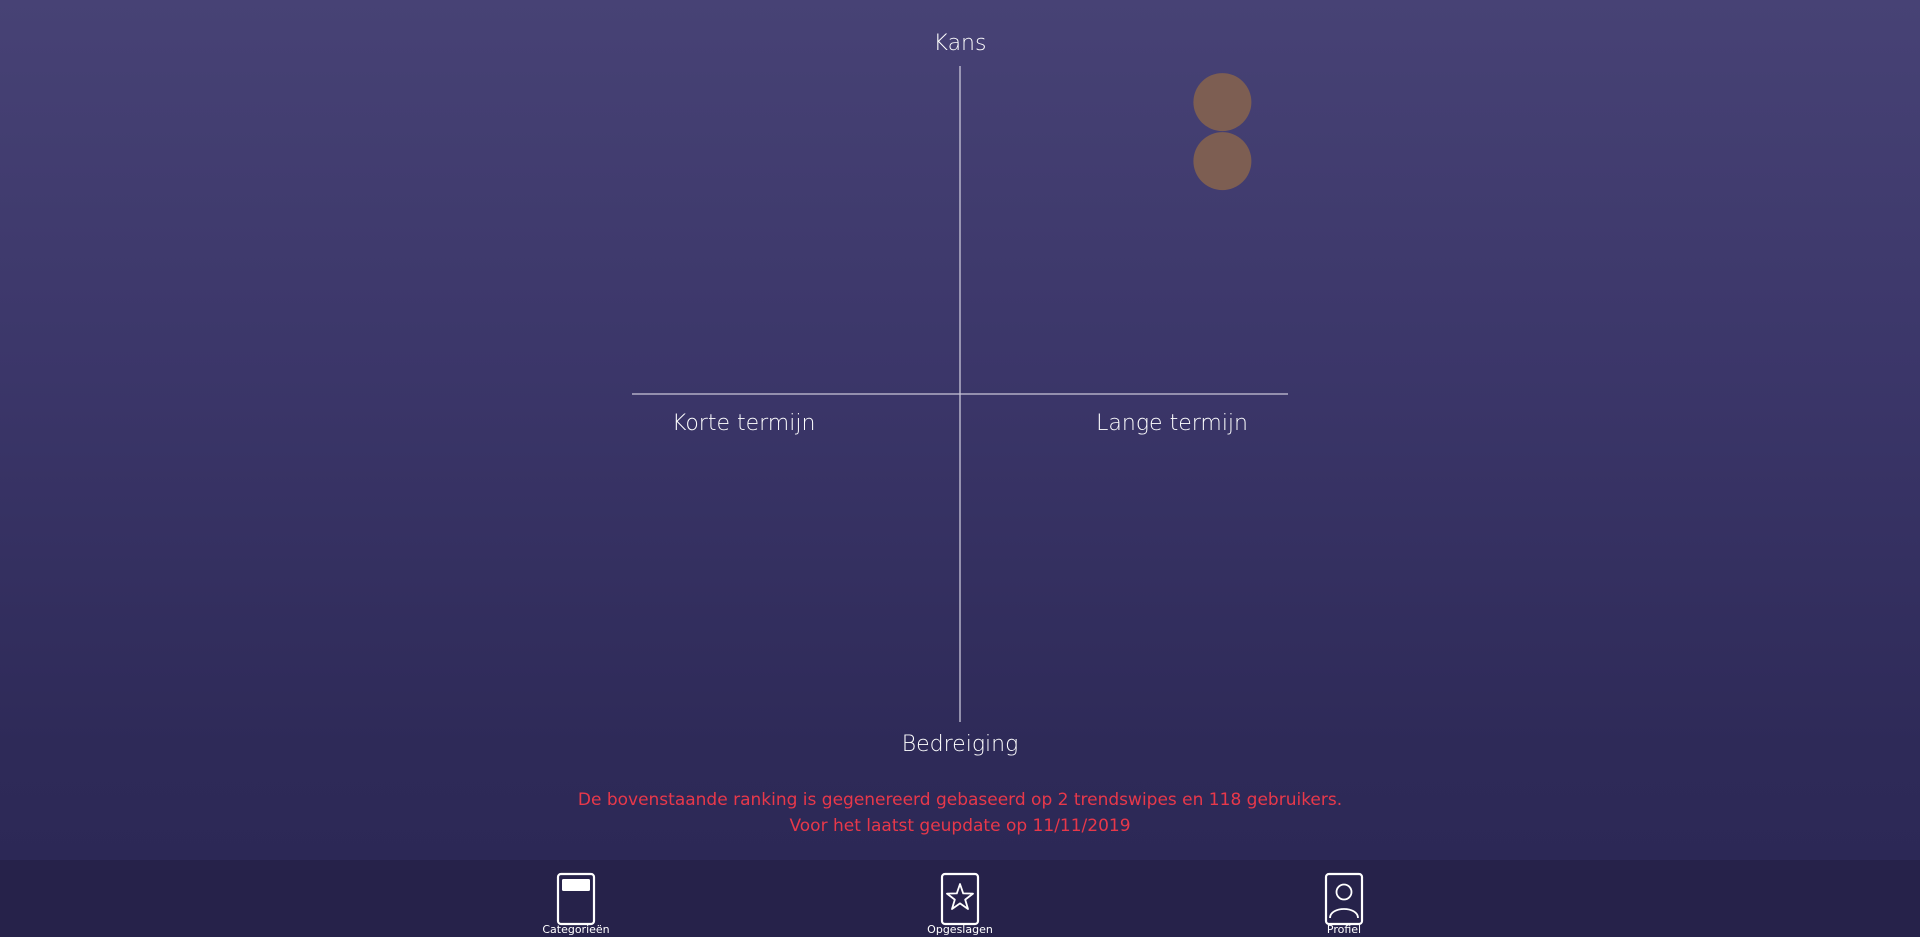 The image size is (1920, 937). What do you see at coordinates (576, 899) in the screenshot?
I see `categories-card-icon` at bounding box center [576, 899].